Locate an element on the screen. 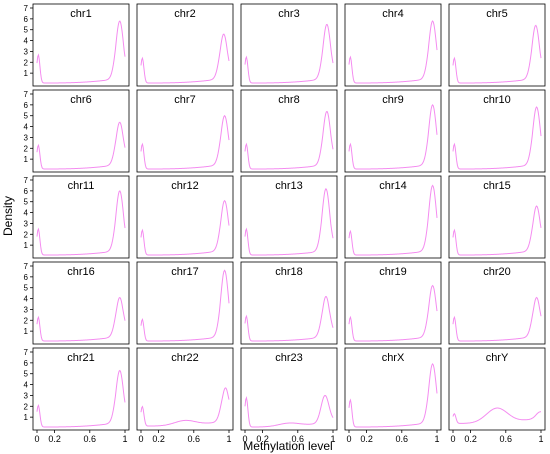  panel-chr12: chr12 is located at coordinates (185, 217).